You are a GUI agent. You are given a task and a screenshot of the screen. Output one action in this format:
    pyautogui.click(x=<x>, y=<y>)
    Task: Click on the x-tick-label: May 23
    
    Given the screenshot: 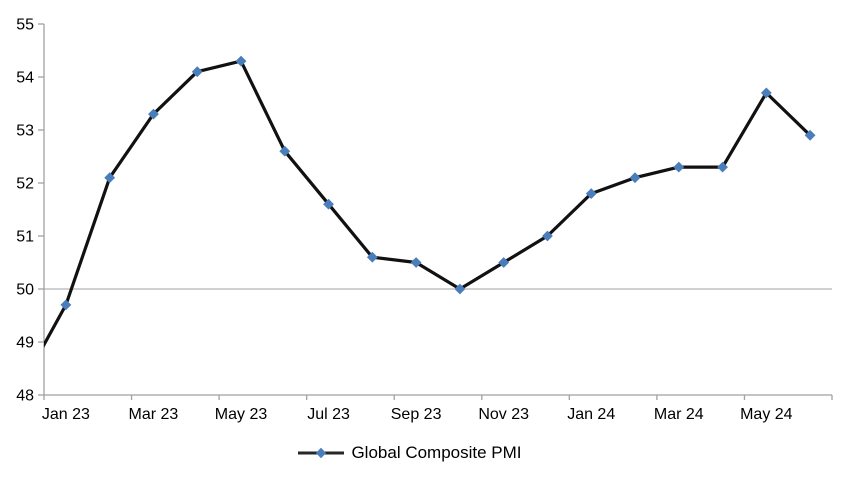 What is the action you would take?
    pyautogui.click(x=241, y=414)
    